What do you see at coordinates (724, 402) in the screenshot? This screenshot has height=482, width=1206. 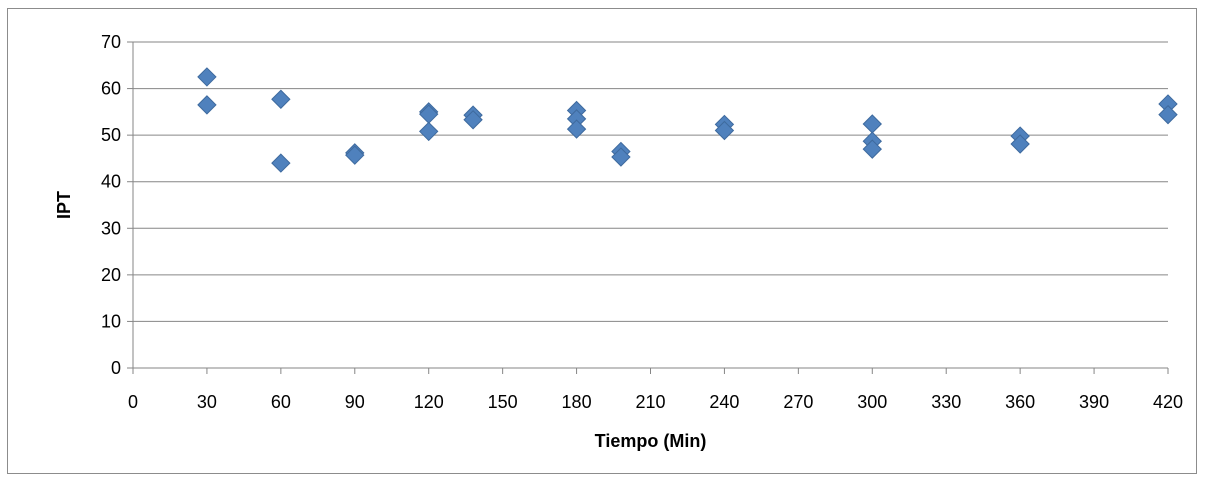 I see `x-tick-label-240: 240` at bounding box center [724, 402].